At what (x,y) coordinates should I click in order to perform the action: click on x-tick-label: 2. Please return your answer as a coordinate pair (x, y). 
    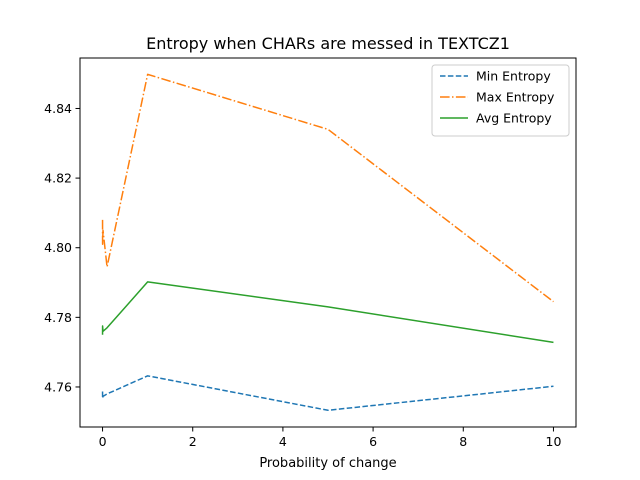
    Looking at the image, I should click on (193, 441).